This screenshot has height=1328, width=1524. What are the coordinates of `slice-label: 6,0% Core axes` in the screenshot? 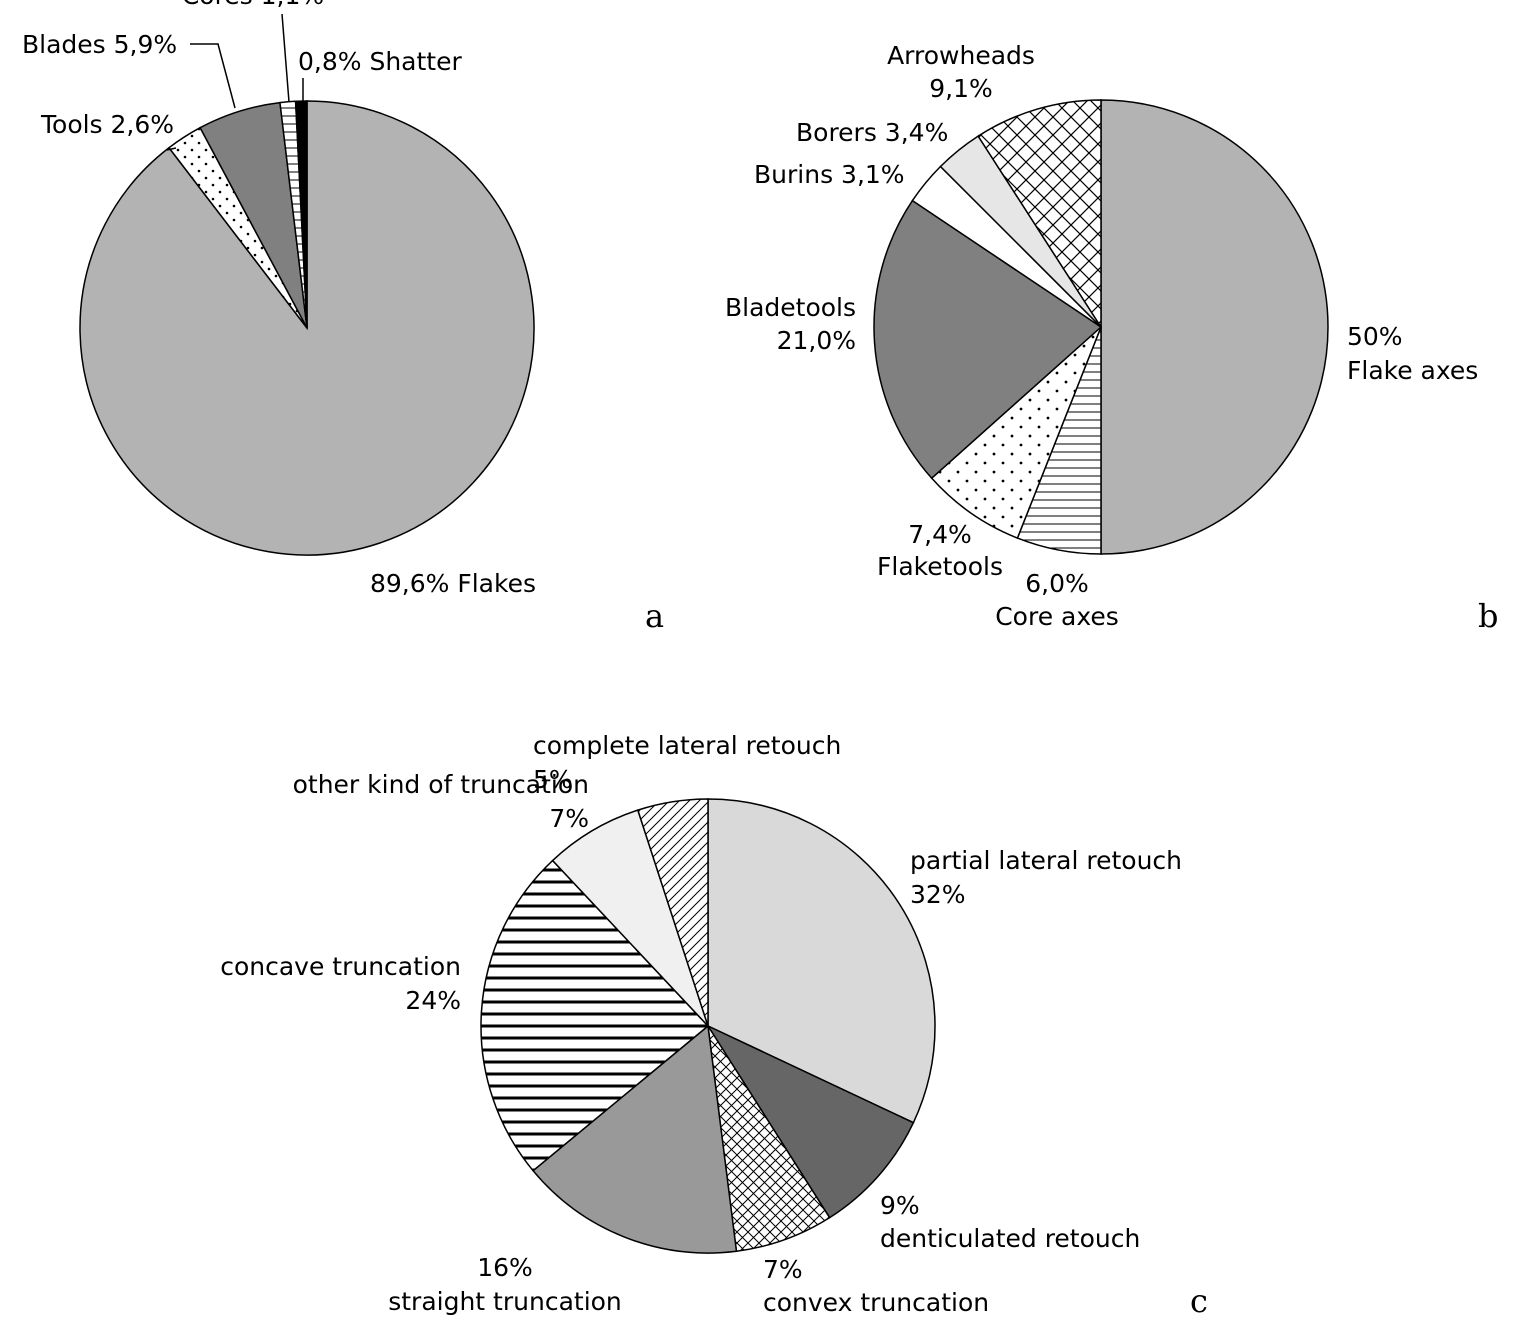 It's located at (1057, 600).